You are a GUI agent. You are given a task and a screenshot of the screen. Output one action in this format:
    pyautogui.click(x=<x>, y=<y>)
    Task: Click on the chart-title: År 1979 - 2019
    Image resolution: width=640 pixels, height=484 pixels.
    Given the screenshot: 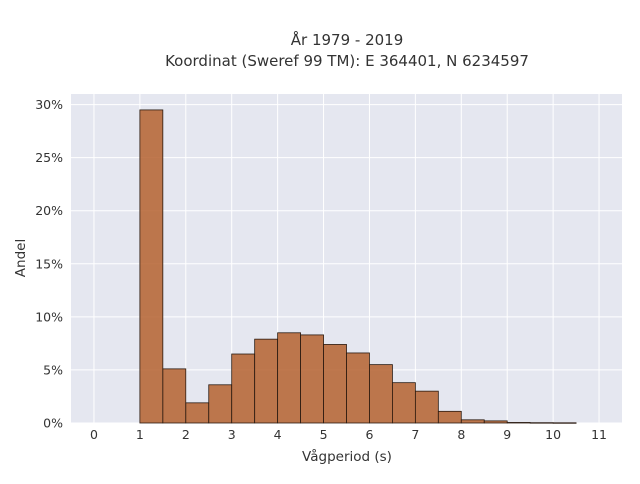 What is the action you would take?
    pyautogui.click(x=347, y=39)
    